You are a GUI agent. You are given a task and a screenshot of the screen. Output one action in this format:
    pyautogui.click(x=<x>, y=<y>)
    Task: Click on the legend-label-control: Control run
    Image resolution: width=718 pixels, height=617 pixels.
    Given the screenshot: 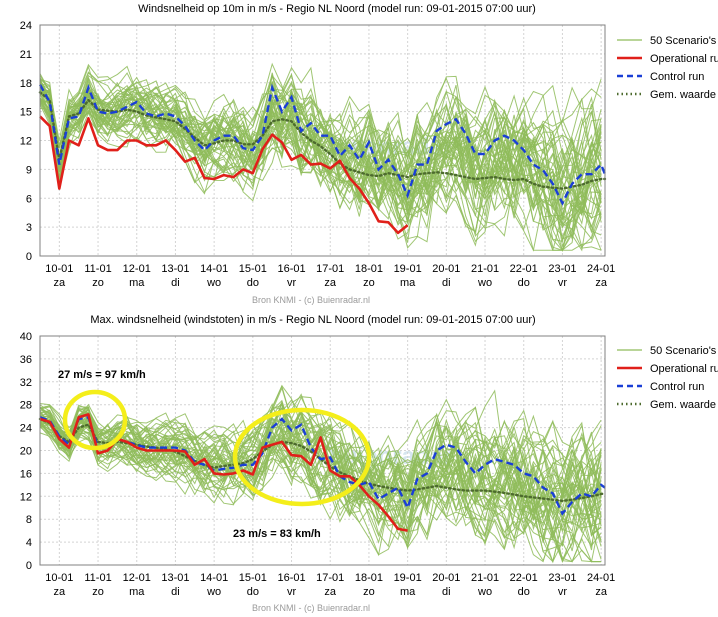 What is the action you would take?
    pyautogui.click(x=677, y=387)
    